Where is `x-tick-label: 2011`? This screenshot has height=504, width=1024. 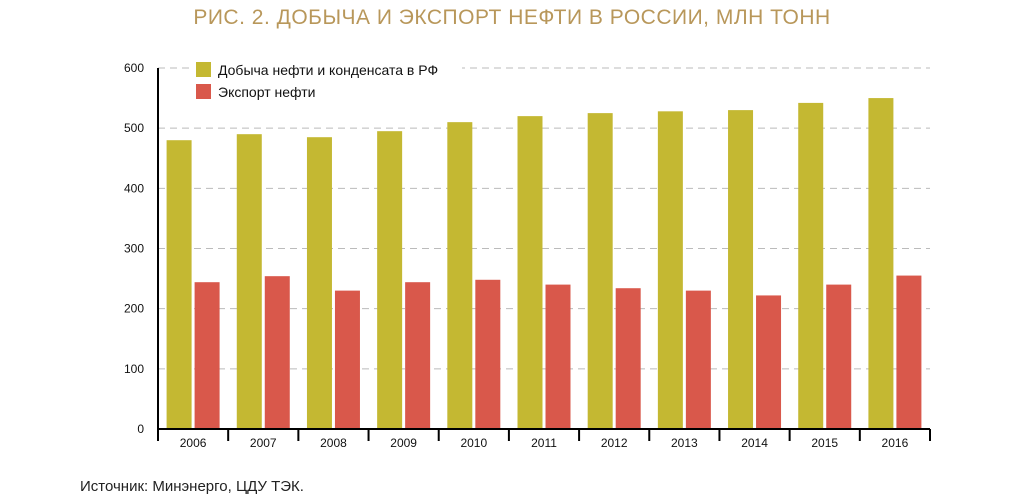
x-tick-label: 2011 is located at coordinates (544, 443).